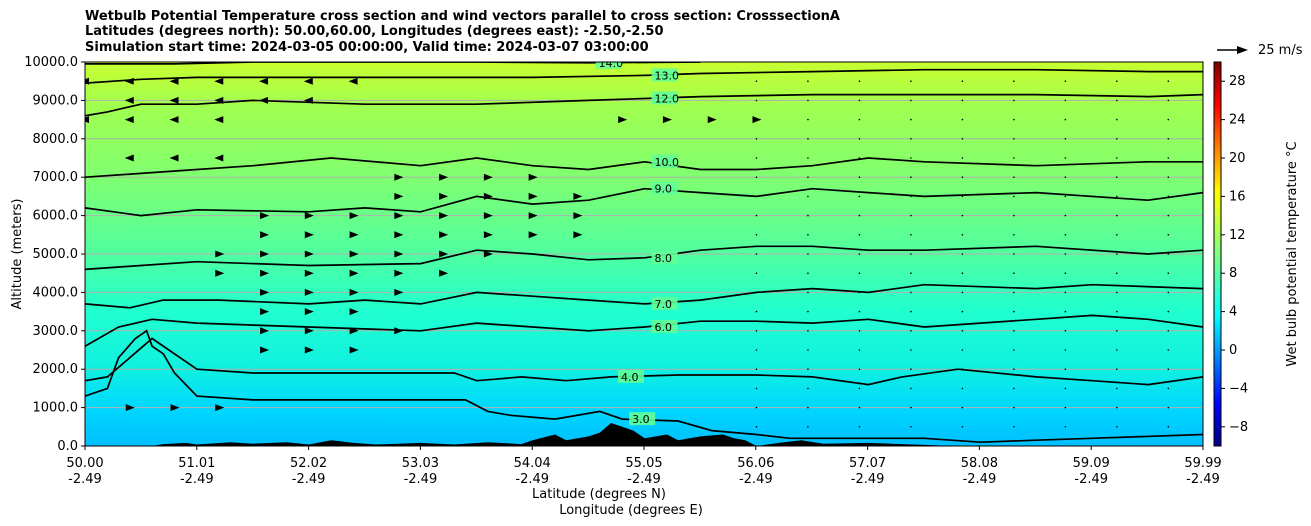 The image size is (1311, 526). What do you see at coordinates (630, 377) in the screenshot?
I see `contour-label: 4.0` at bounding box center [630, 377].